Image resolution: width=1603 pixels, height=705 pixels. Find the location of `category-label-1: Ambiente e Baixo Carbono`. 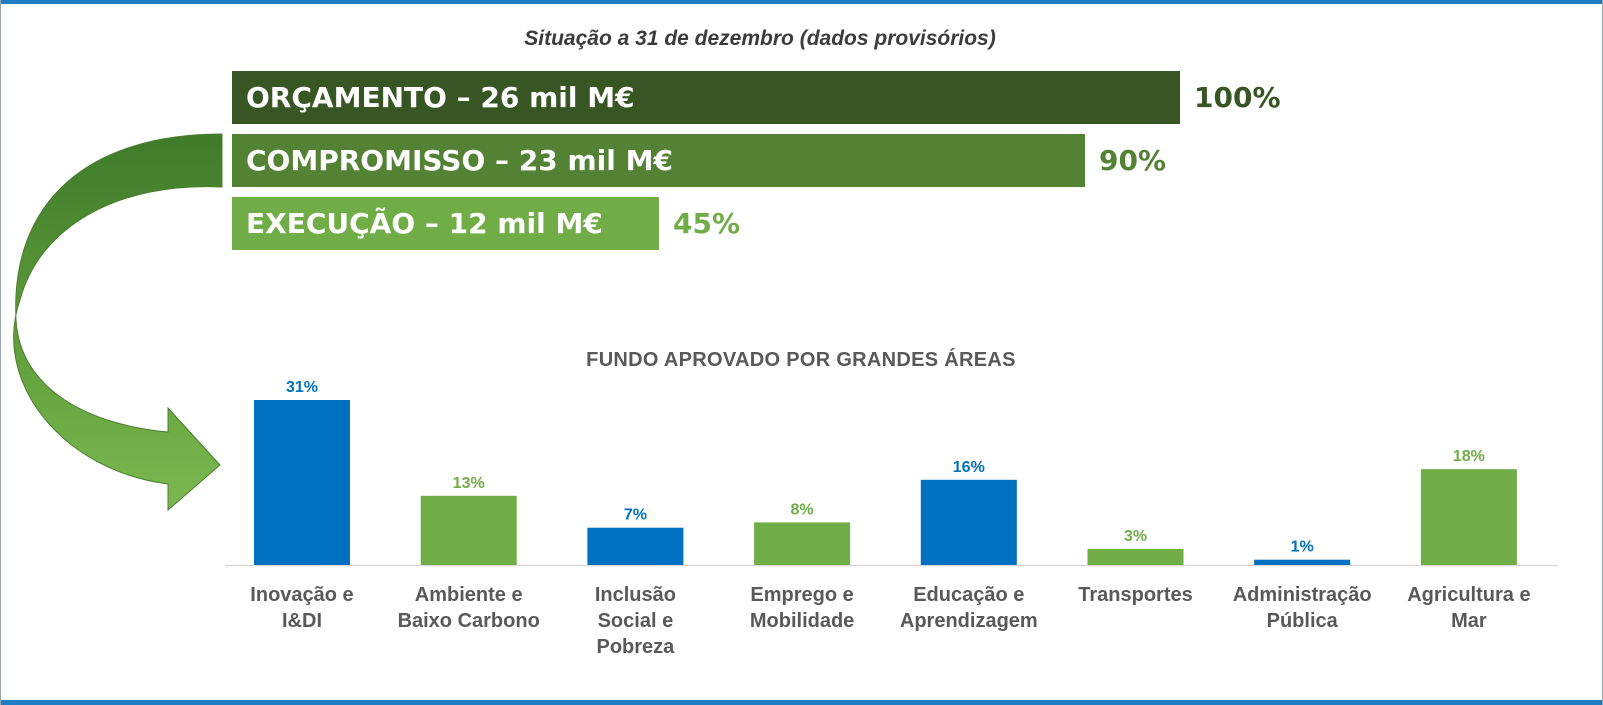

category-label-1: Ambiente e Baixo Carbono is located at coordinates (469, 608).